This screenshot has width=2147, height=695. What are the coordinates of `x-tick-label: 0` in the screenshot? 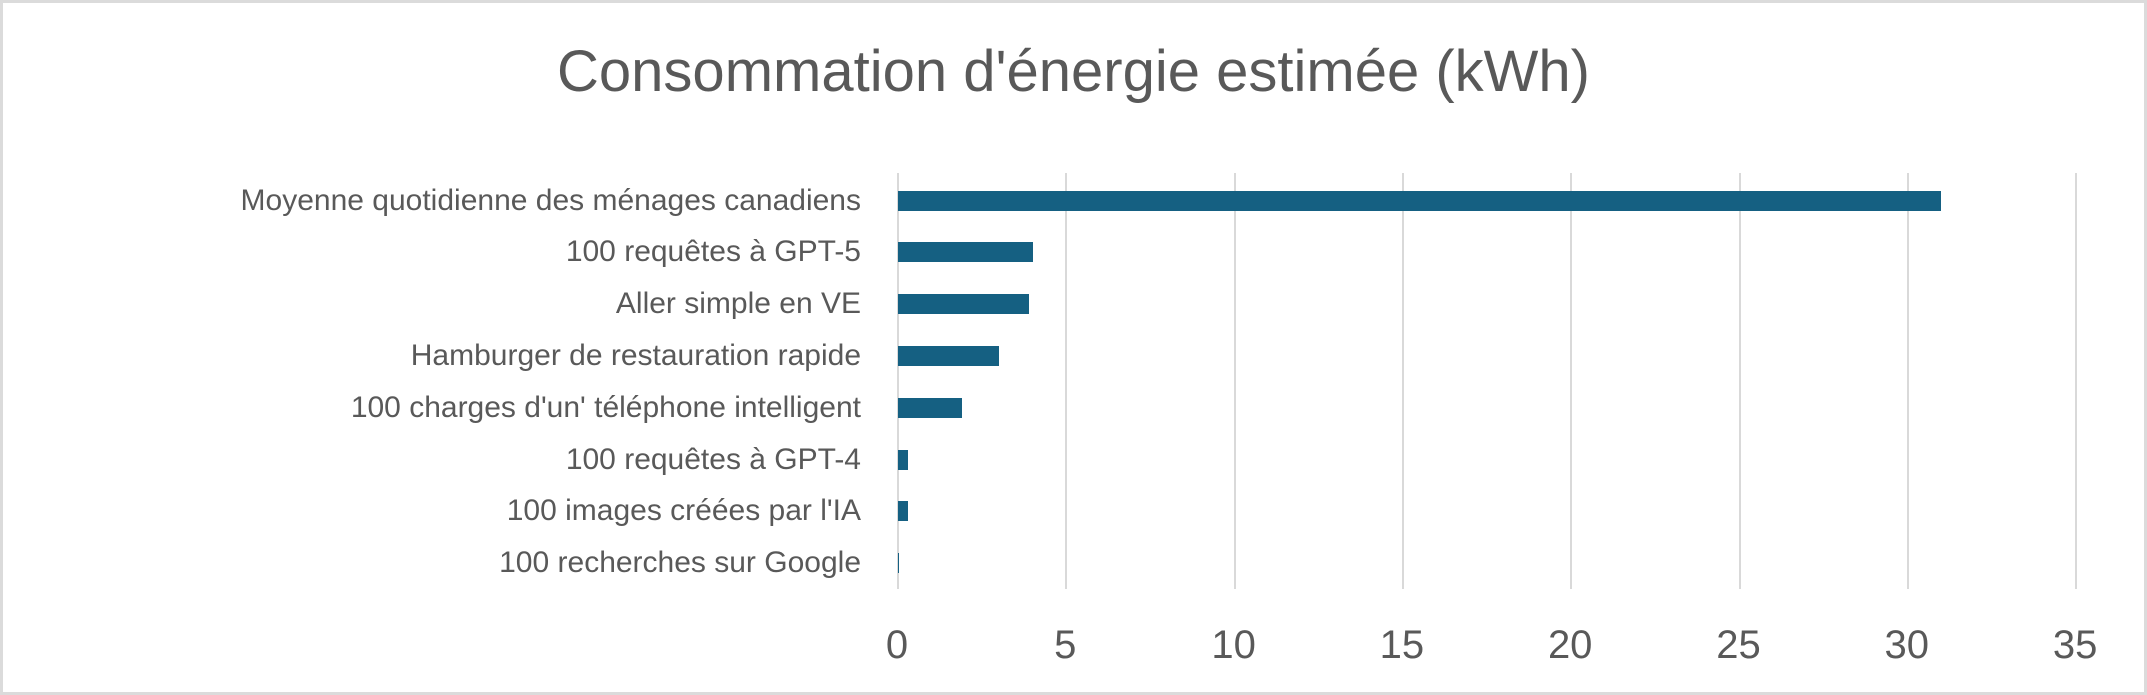 It's located at (897, 645).